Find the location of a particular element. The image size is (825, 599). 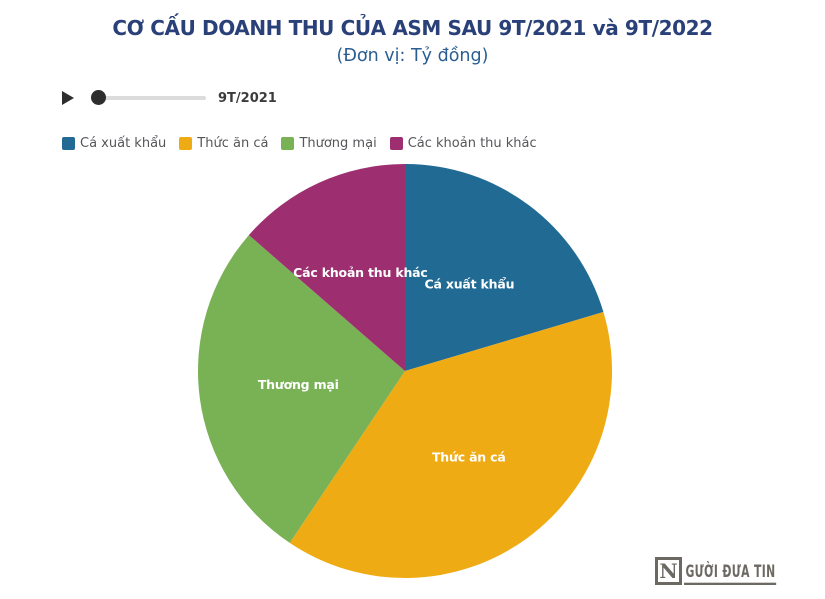

nguoi-dua-tin-logo: N GƯỜI ĐƯA TIN is located at coordinates (733, 571).